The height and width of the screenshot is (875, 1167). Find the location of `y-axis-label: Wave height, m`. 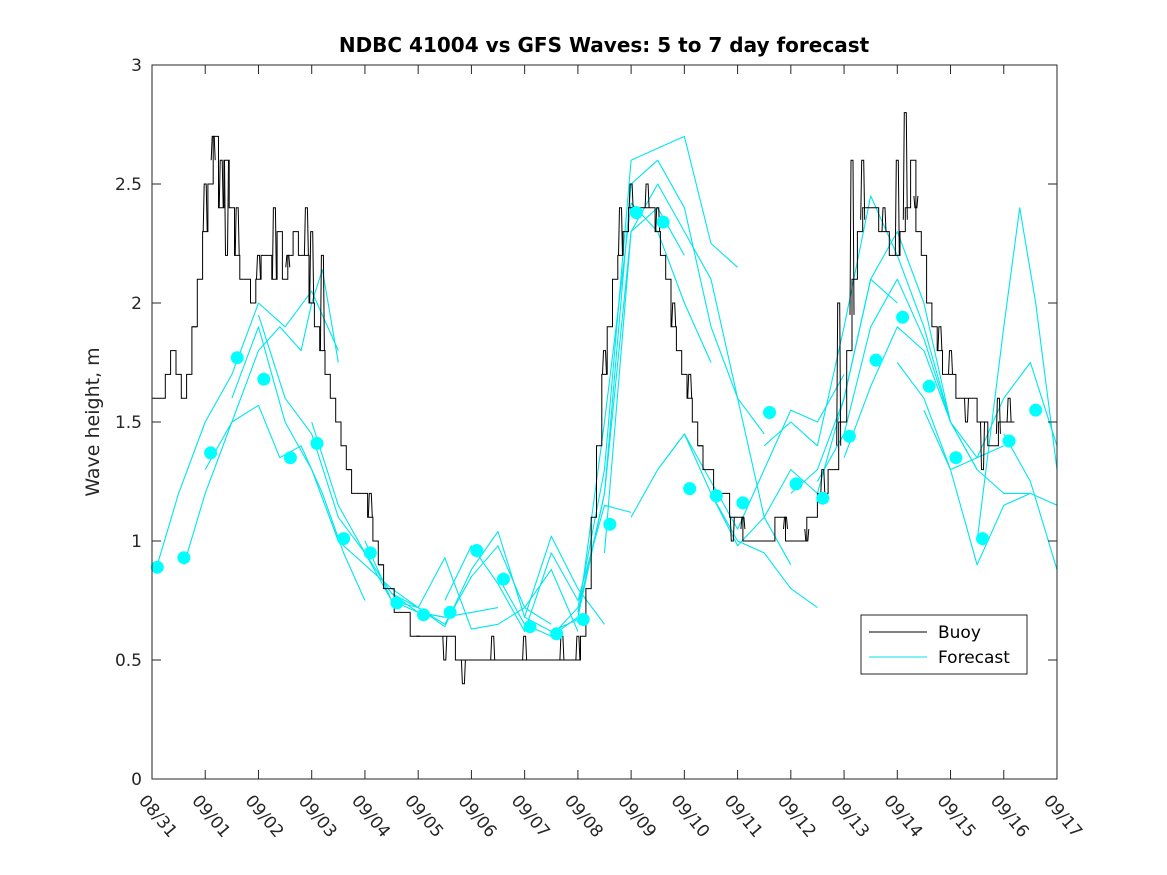

y-axis-label: Wave height, m is located at coordinates (93, 421).